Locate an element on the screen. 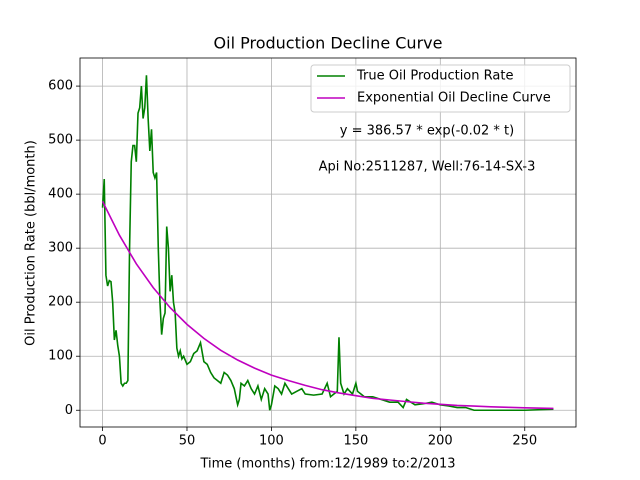 The height and width of the screenshot is (480, 640). y-tick-label: 400 is located at coordinates (60, 194).